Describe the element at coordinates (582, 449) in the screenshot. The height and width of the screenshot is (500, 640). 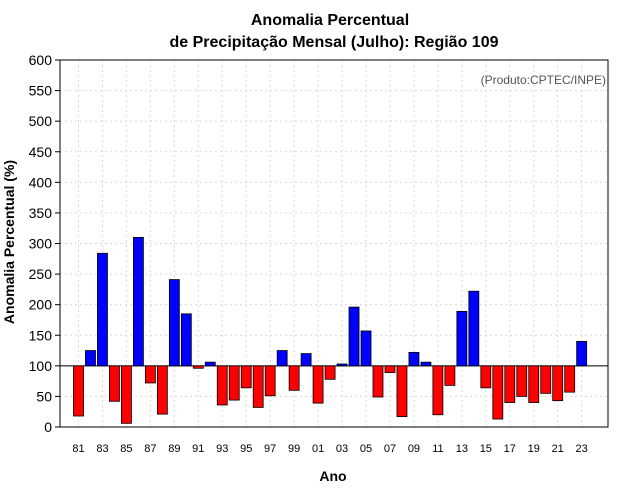
I see `x-tick-label: 23` at that location.